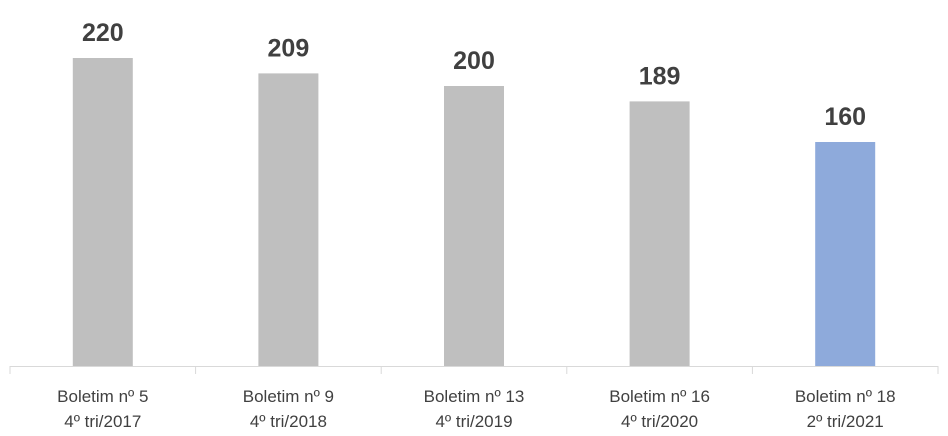 The width and height of the screenshot is (948, 436). What do you see at coordinates (474, 370) in the screenshot?
I see `x-axis` at bounding box center [474, 370].